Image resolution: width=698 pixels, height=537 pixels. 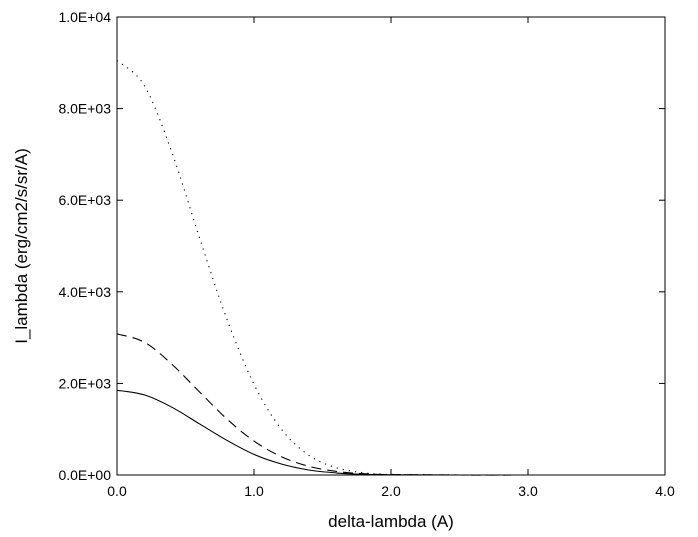 What do you see at coordinates (84, 200) in the screenshot?
I see `y-tick-label: 6.0E+03` at bounding box center [84, 200].